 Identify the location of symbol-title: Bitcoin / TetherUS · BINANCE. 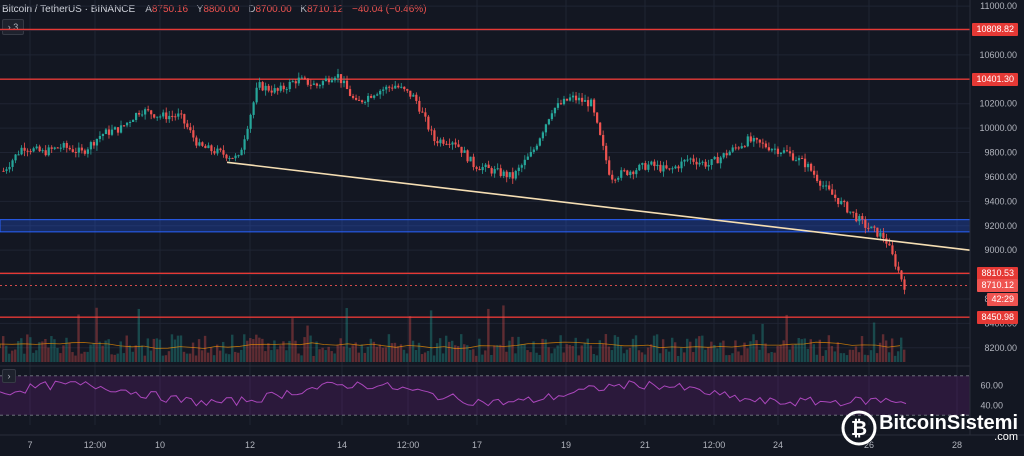
(69, 9).